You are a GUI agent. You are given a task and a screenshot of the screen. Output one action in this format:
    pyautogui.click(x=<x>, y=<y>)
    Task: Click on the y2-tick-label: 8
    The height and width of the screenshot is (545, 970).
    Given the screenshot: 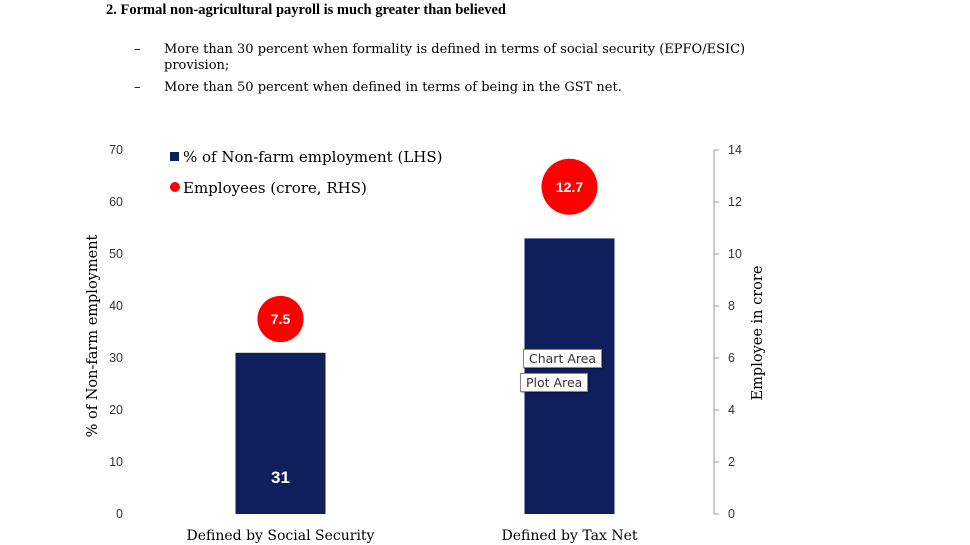 What is the action you would take?
    pyautogui.click(x=731, y=306)
    